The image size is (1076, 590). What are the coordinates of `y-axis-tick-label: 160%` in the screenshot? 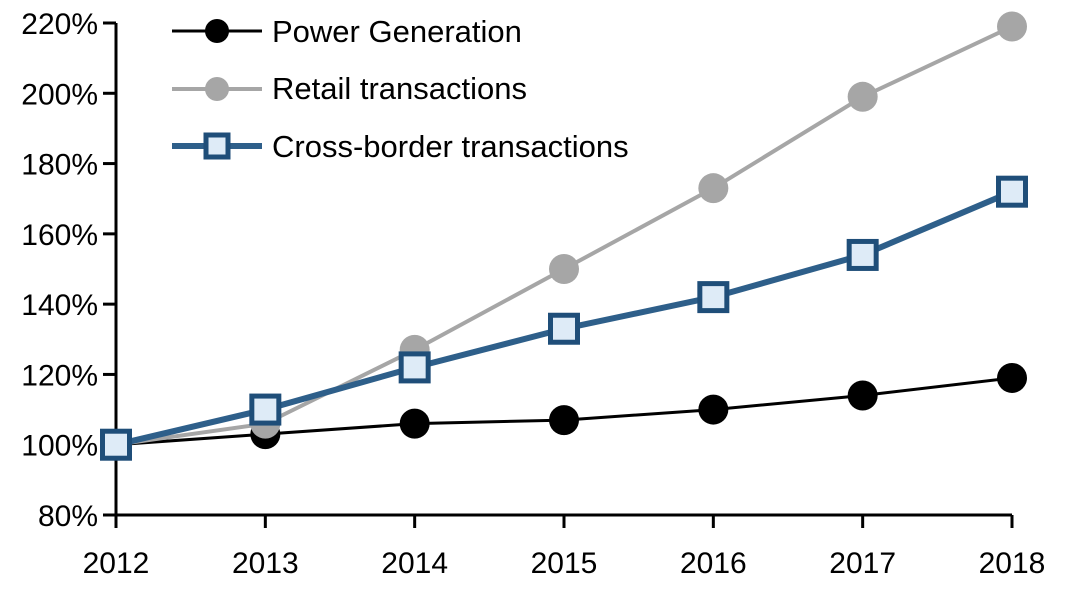 It's located at (59, 235).